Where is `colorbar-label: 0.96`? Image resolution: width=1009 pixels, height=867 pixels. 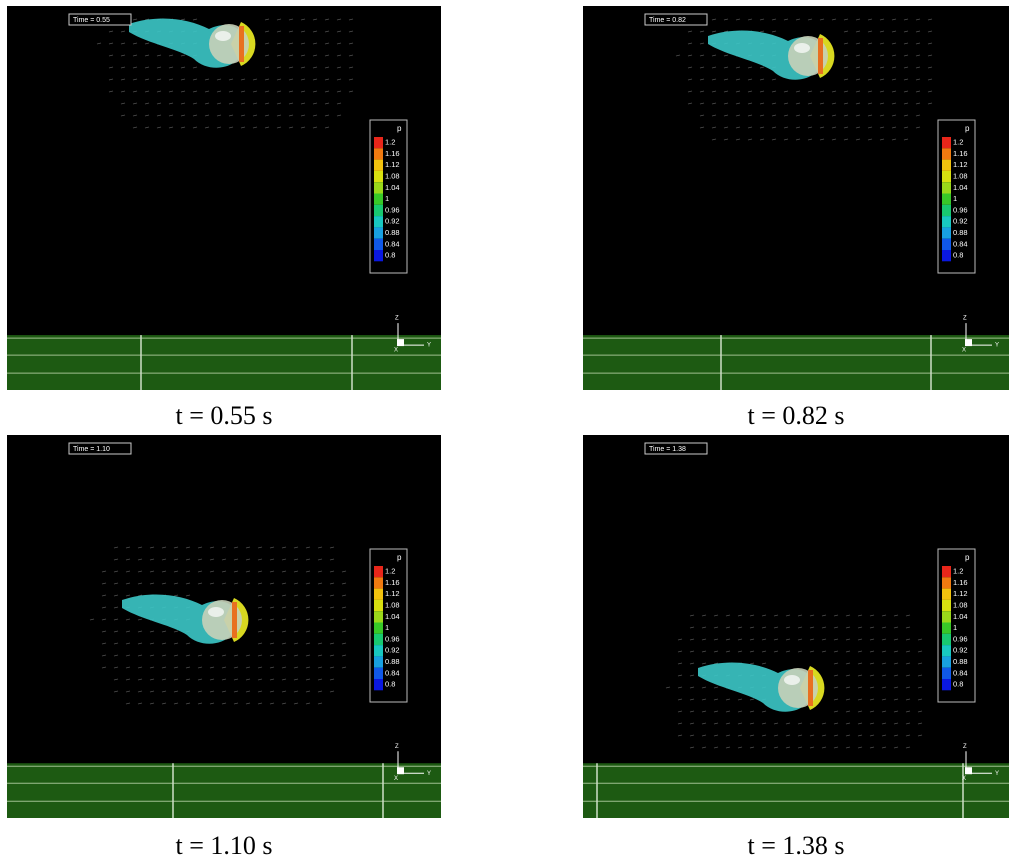 colorbar-label: 0.96 is located at coordinates (960, 638).